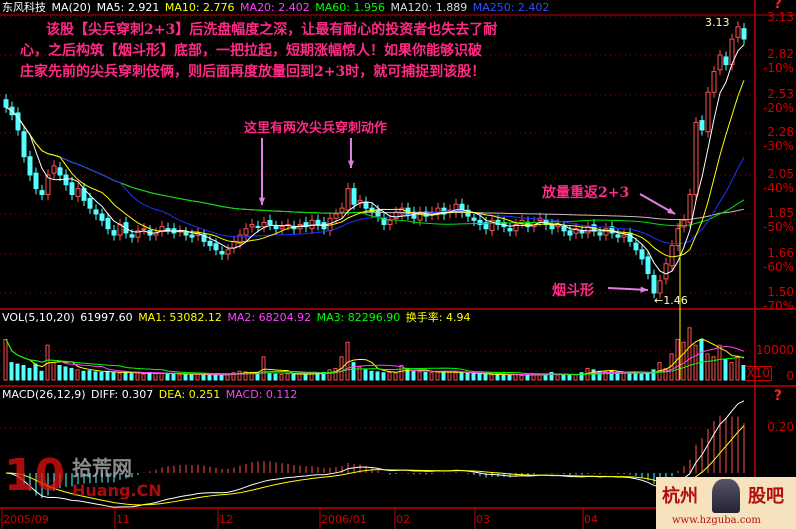  Describe the element at coordinates (726, 503) in the screenshot. I see `hzguba-logo: 杭州 股吧 www.hzguba.com` at that location.